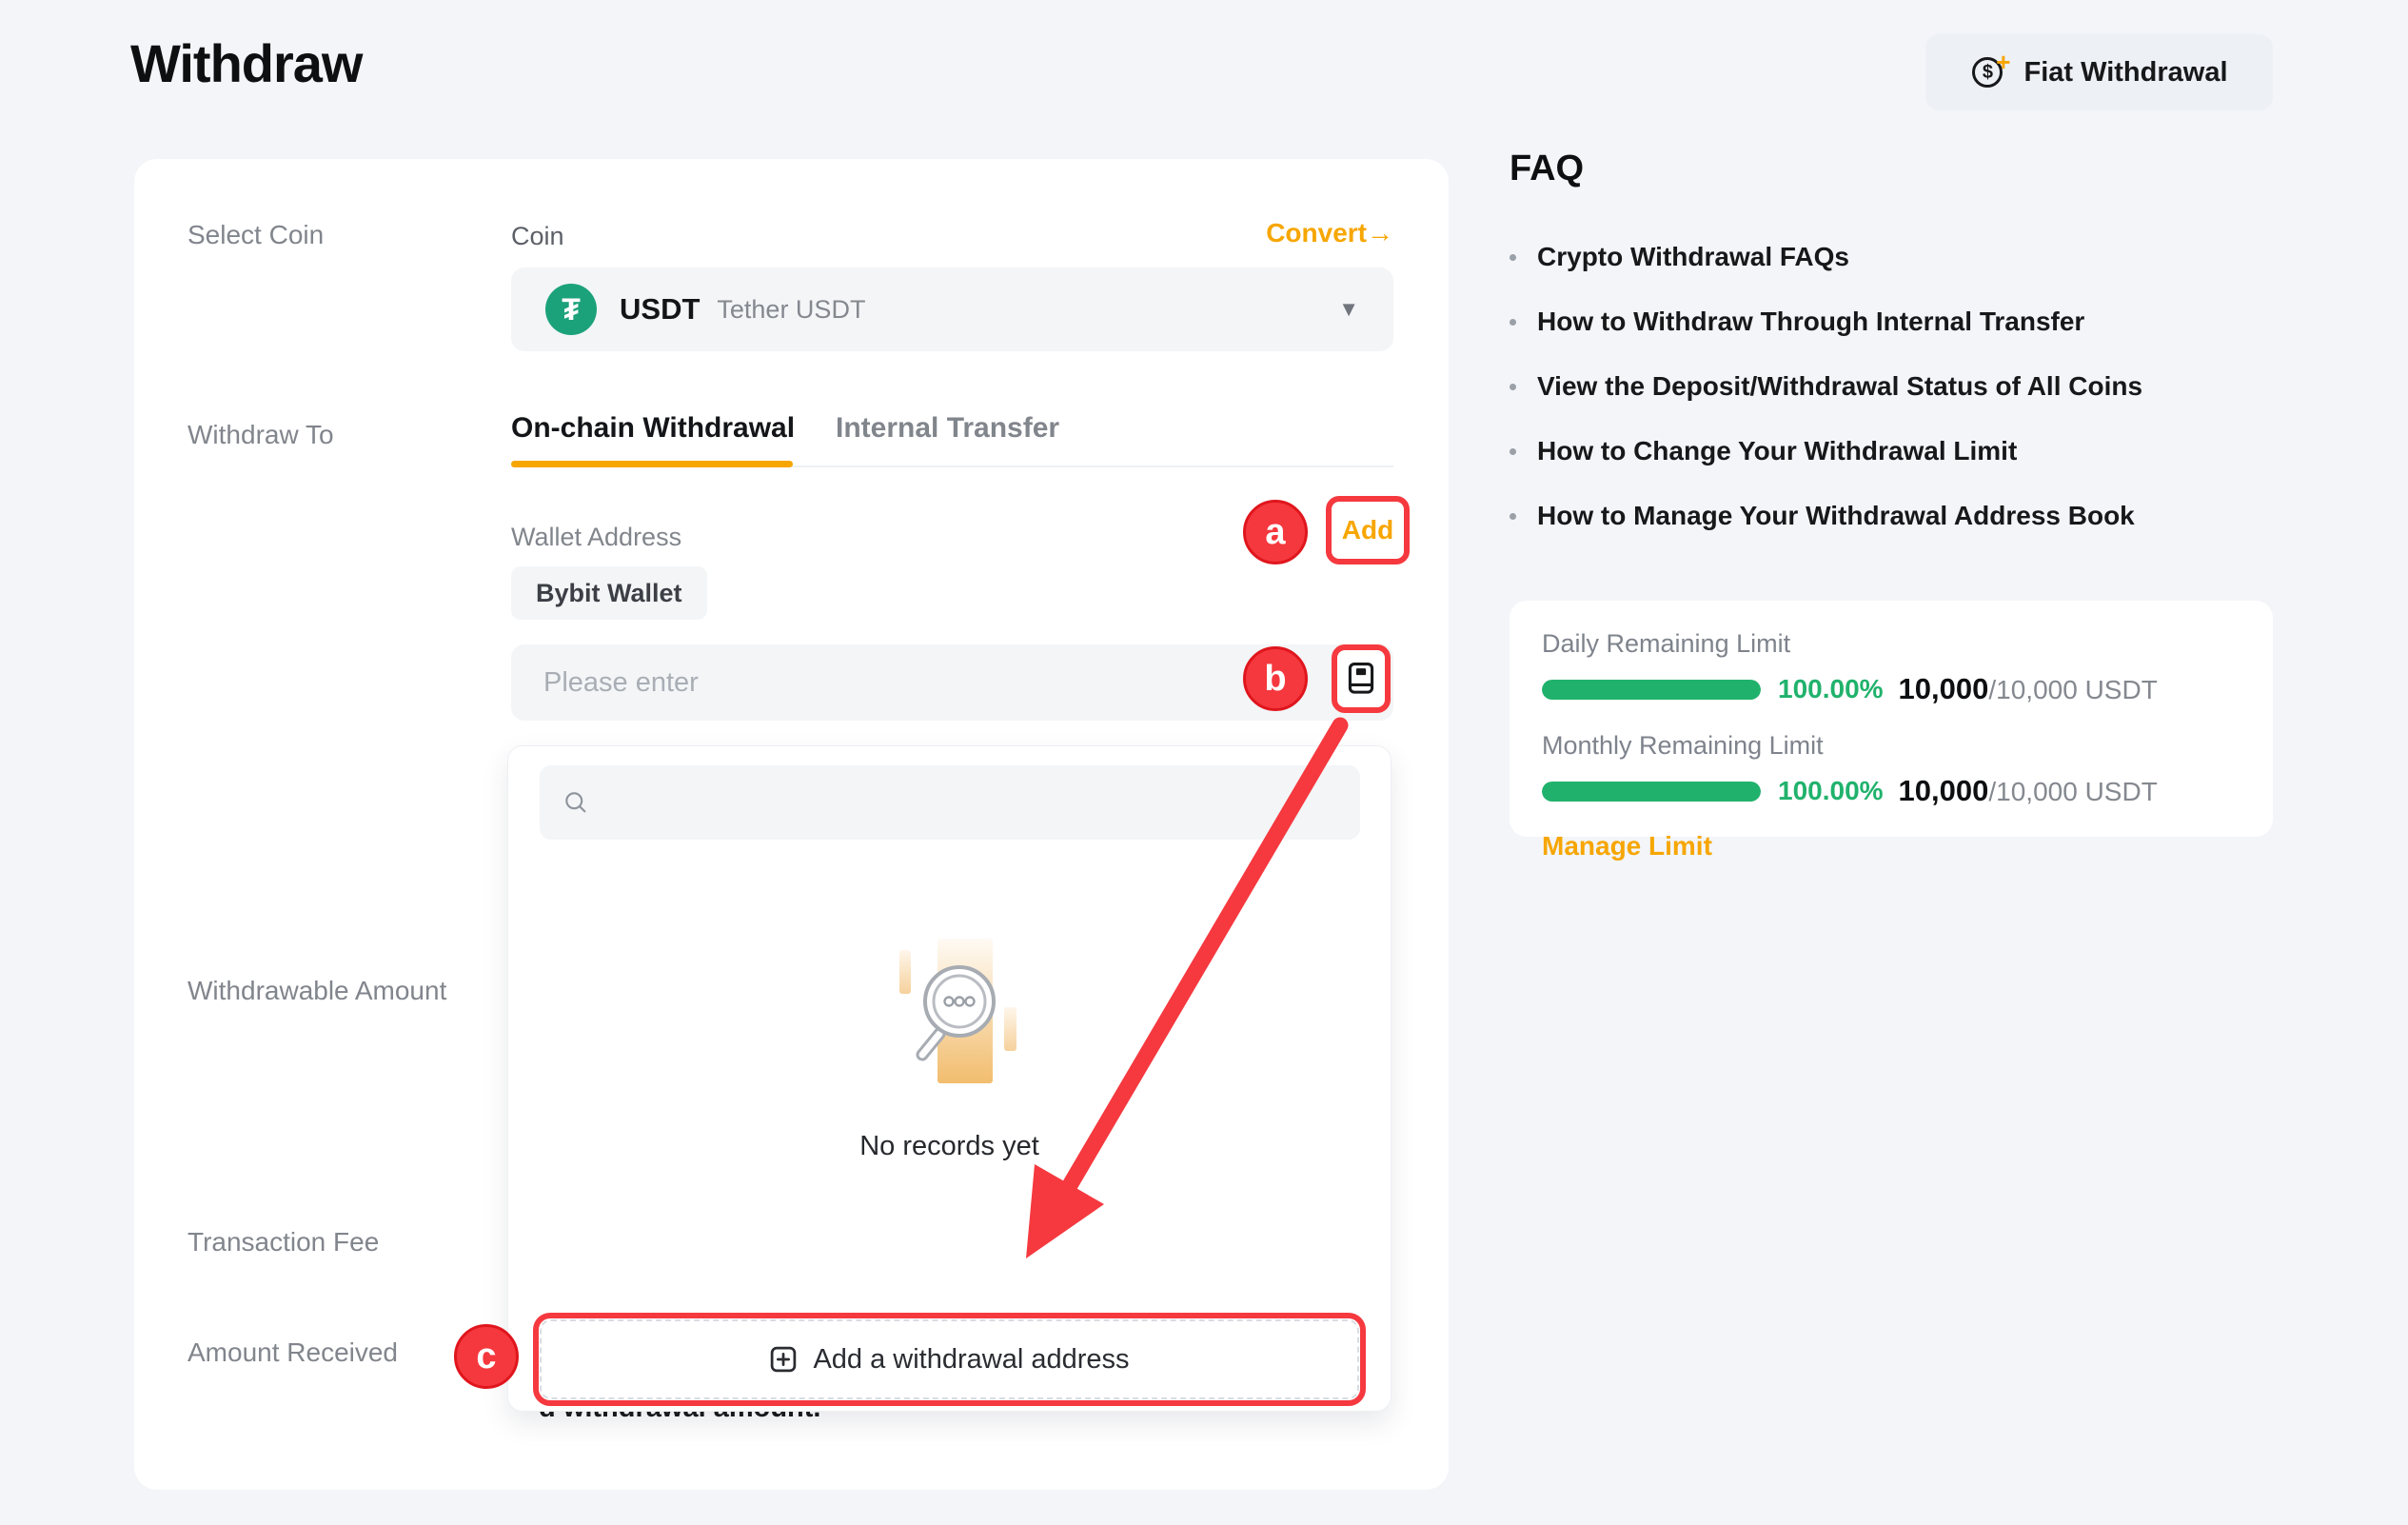  I want to click on withdraw-to-label: Withdraw To, so click(261, 434).